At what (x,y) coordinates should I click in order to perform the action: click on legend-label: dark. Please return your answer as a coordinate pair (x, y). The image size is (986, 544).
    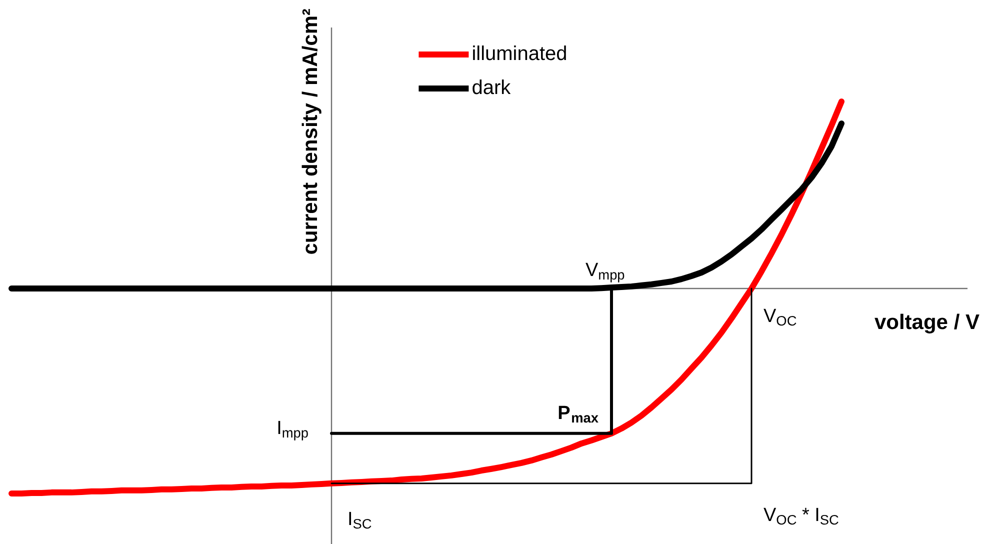
    Looking at the image, I should click on (491, 88).